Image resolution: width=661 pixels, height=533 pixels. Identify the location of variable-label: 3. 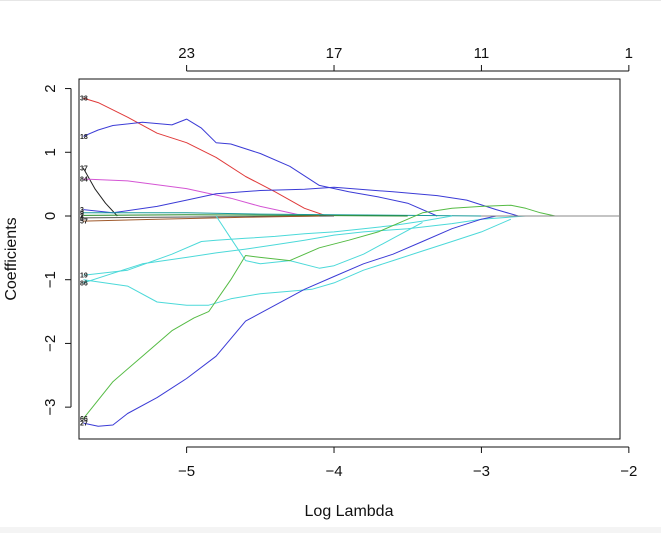
(82, 210).